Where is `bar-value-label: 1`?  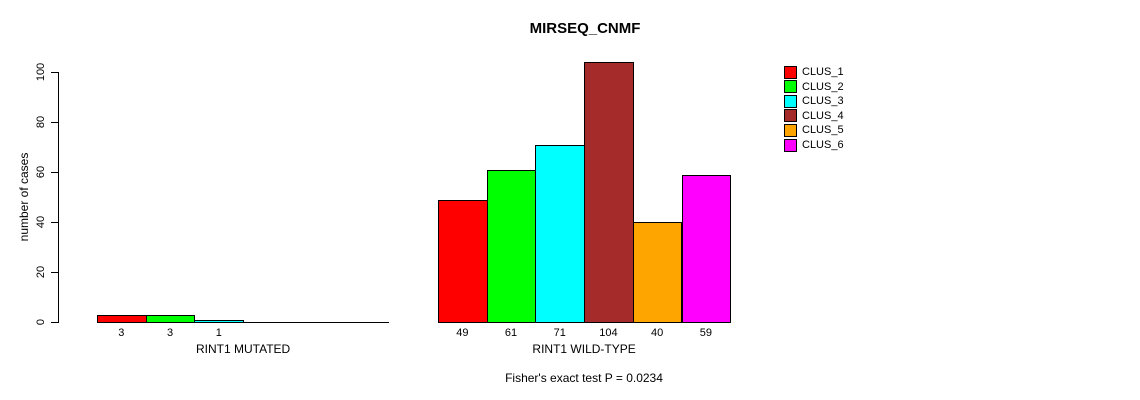 bar-value-label: 1 is located at coordinates (218, 333).